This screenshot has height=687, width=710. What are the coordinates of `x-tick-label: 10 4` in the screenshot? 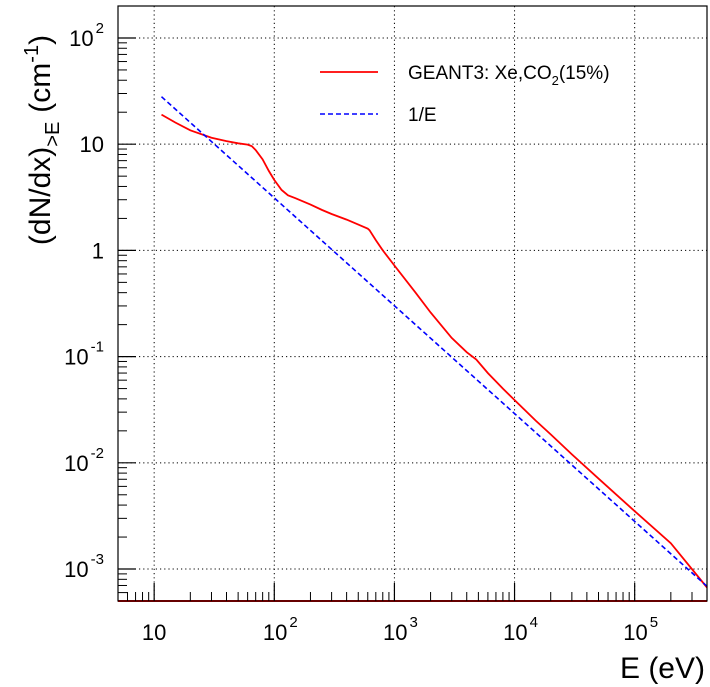 It's located at (520, 629).